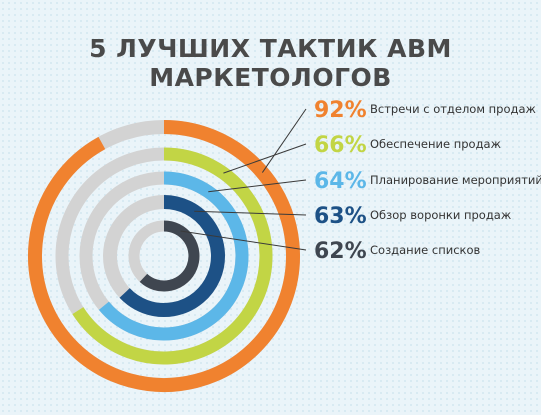 Image resolution: width=541 pixels, height=415 pixels. What do you see at coordinates (340, 216) in the screenshot?
I see `value-label-4: 63%` at bounding box center [340, 216].